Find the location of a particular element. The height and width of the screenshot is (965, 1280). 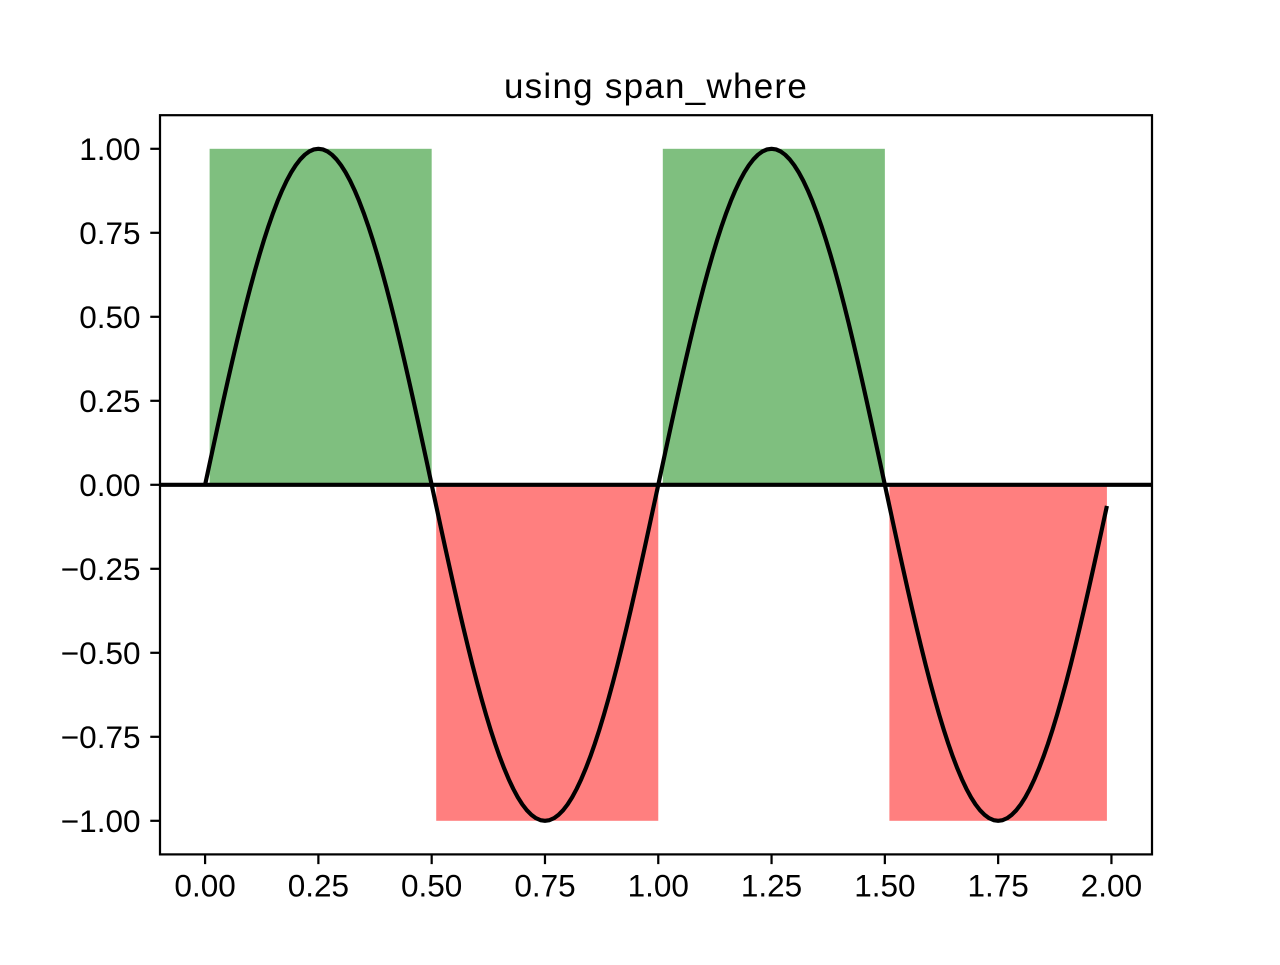

svg-text: 1.25 is located at coordinates (771, 886).